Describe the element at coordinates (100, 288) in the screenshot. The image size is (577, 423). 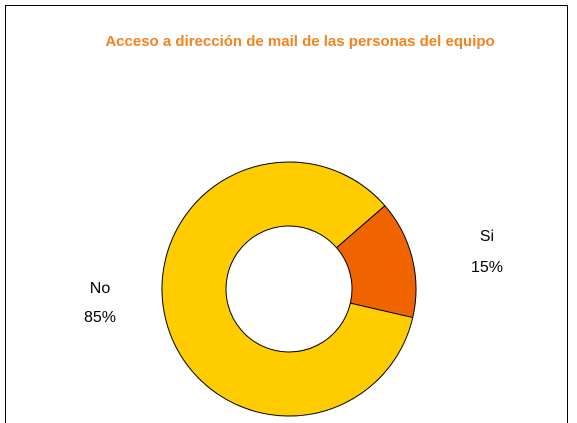
I see `slice-label: No` at that location.